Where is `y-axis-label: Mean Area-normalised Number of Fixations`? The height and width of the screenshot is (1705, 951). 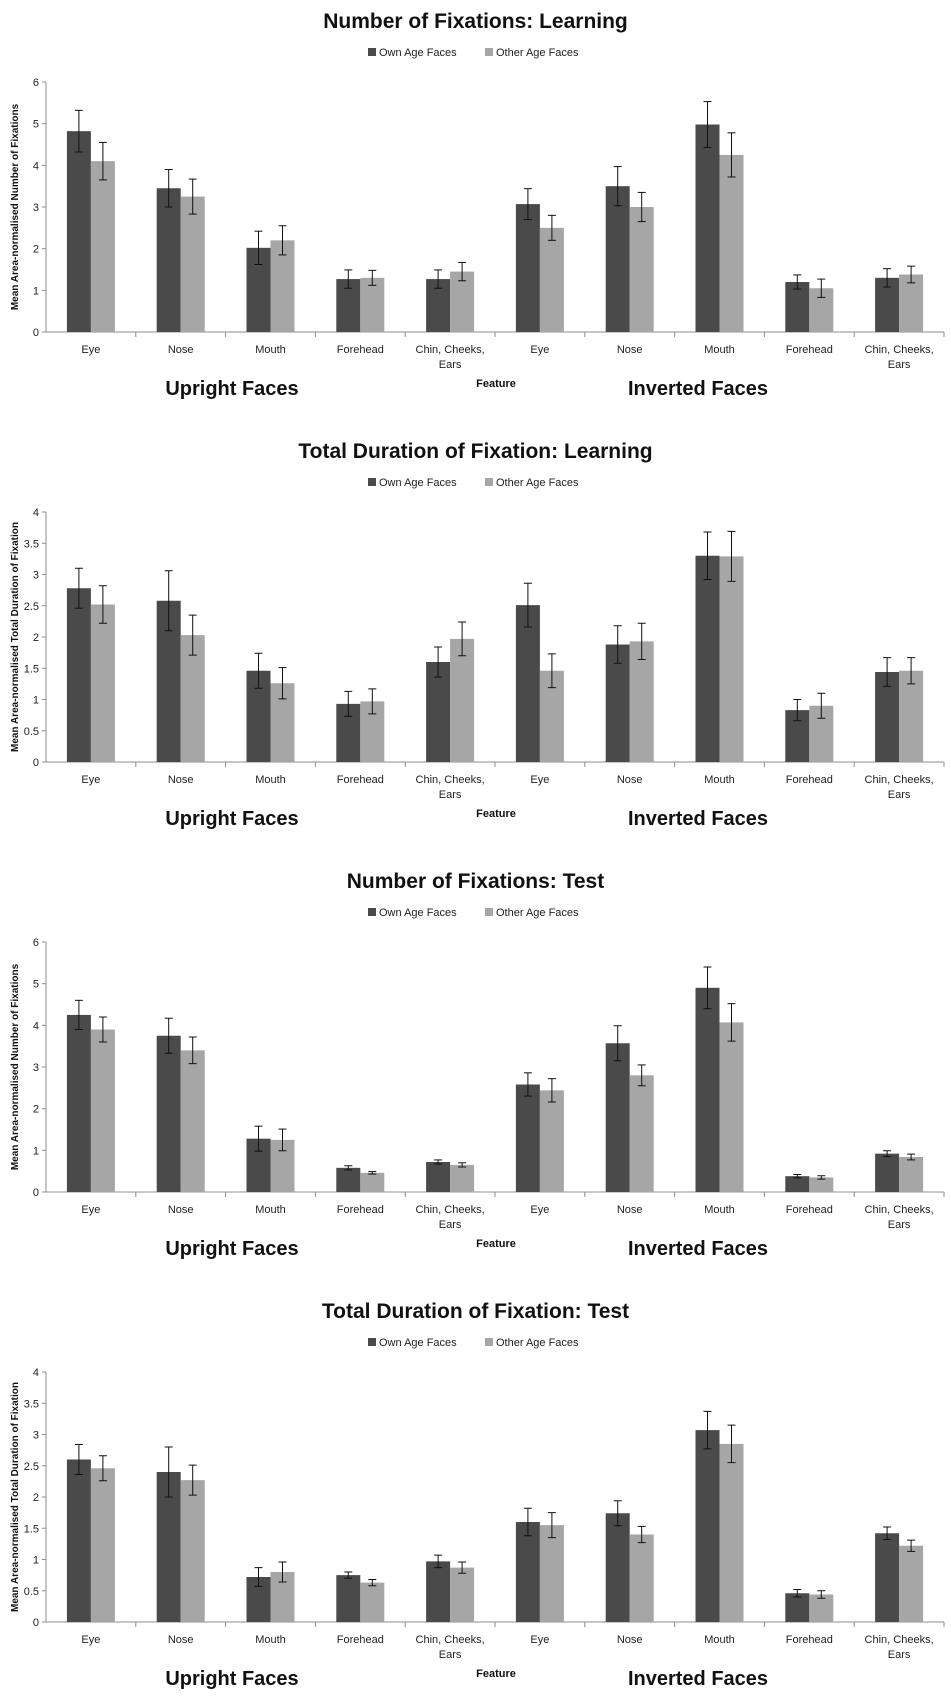 y-axis-label: Mean Area-normalised Number of Fixations is located at coordinates (15, 206).